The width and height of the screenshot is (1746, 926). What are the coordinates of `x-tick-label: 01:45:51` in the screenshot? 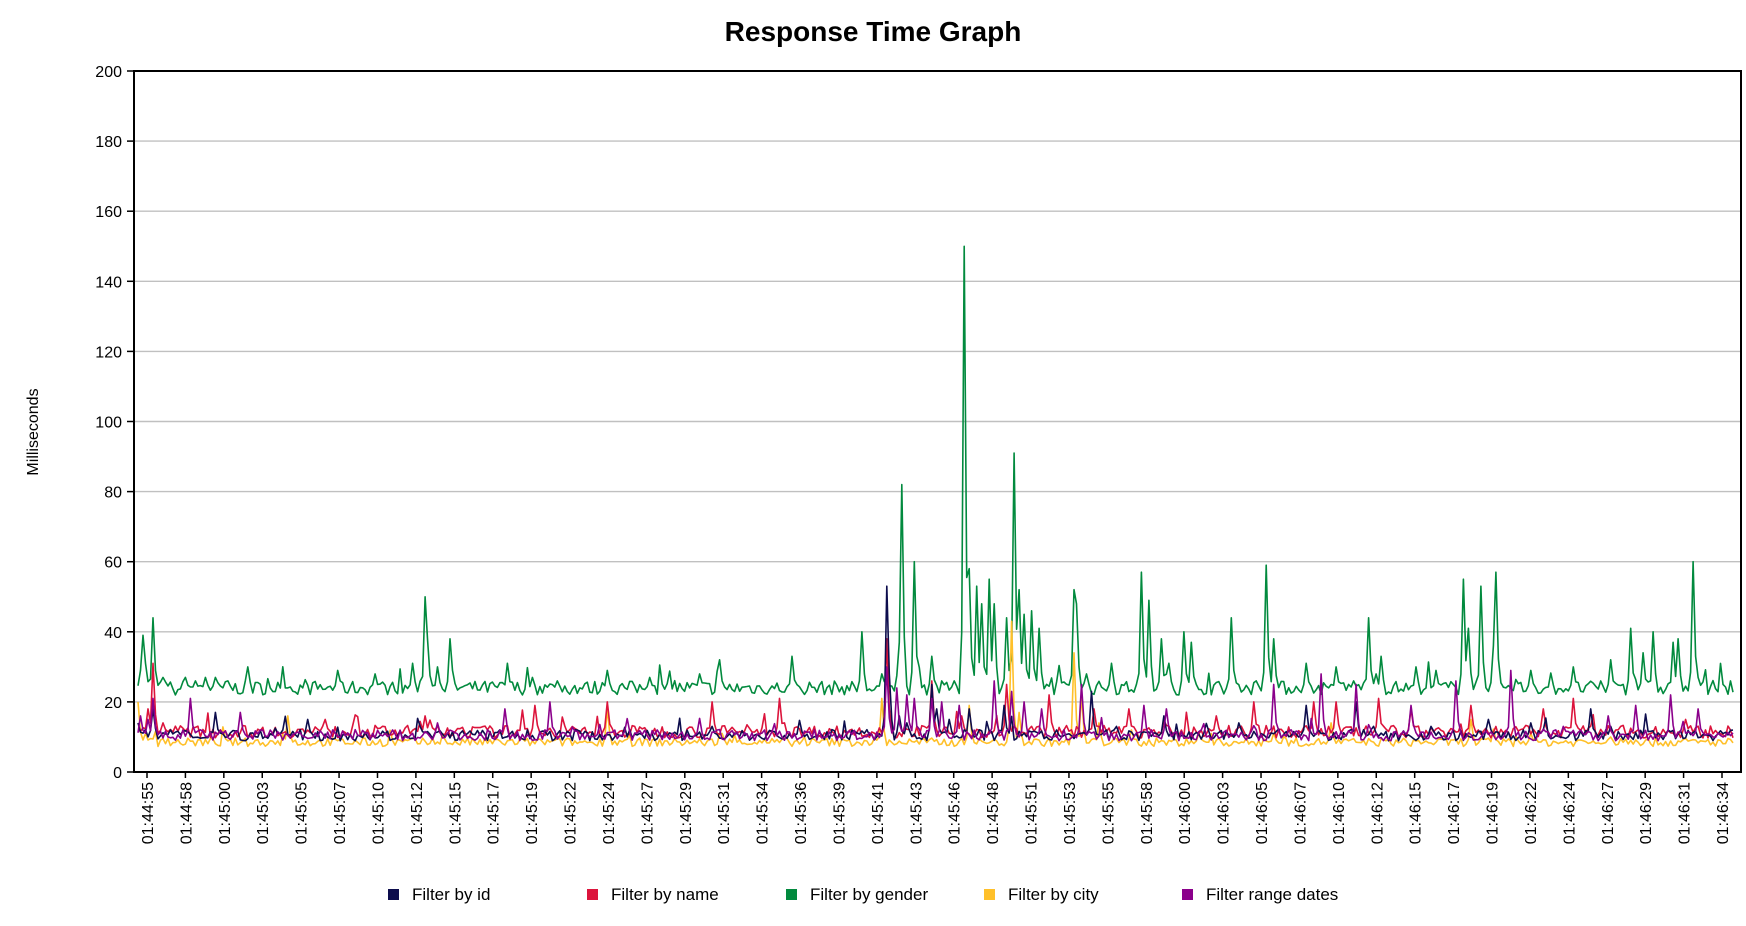 It's located at (1032, 813).